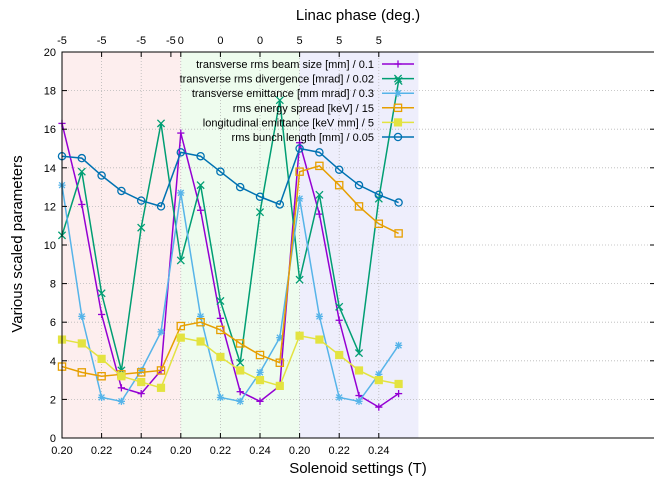 This screenshot has height=483, width=654. Describe the element at coordinates (17, 243) in the screenshot. I see `y-axis-title: Various scaled parameters` at that location.